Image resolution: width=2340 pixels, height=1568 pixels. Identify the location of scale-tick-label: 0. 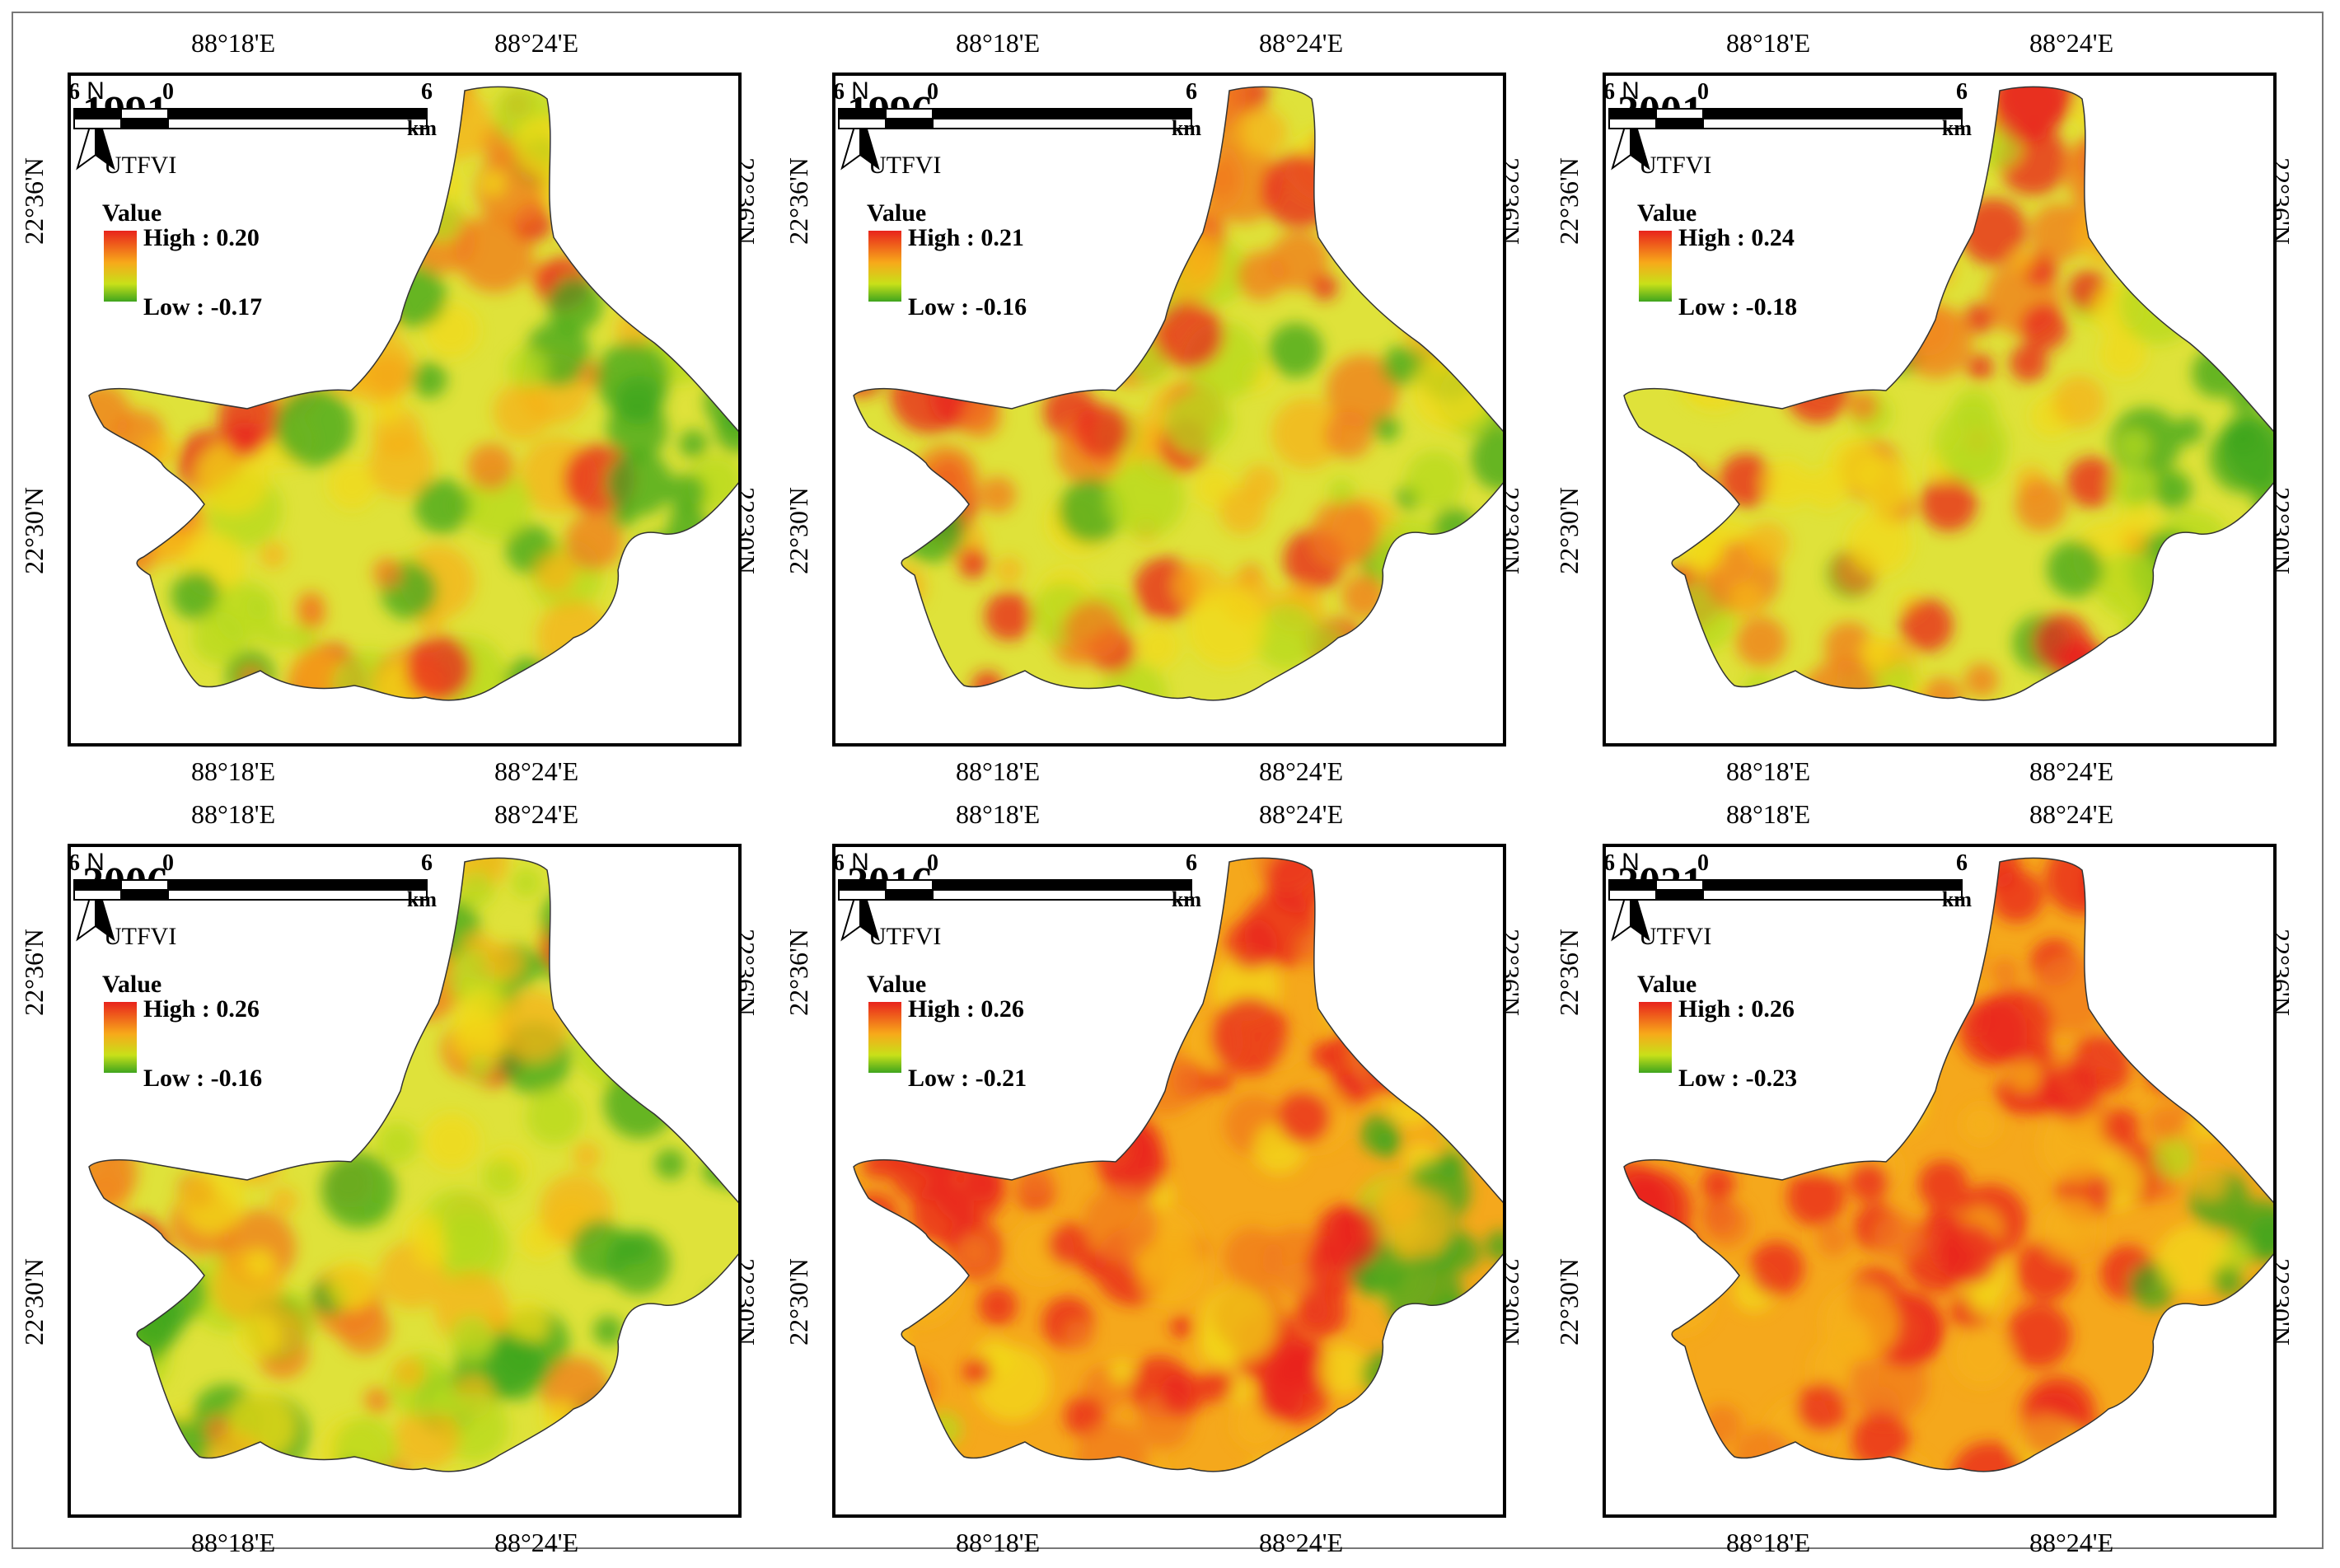
(932, 92).